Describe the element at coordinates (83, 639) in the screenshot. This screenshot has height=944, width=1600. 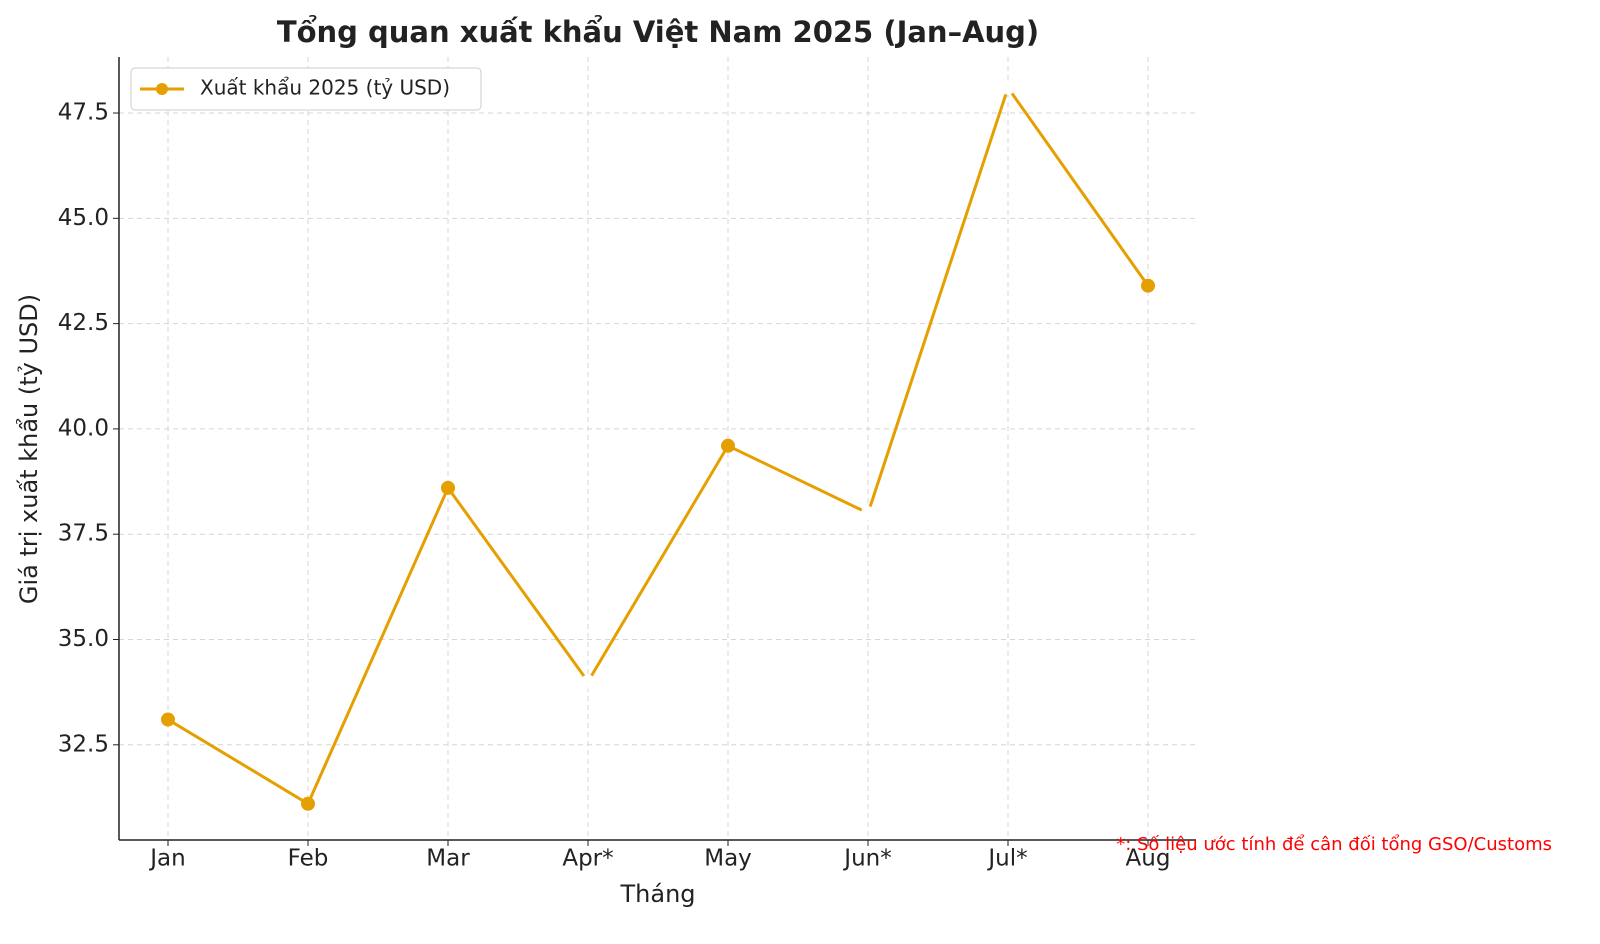
I see `y-tick-label: 35.0` at that location.